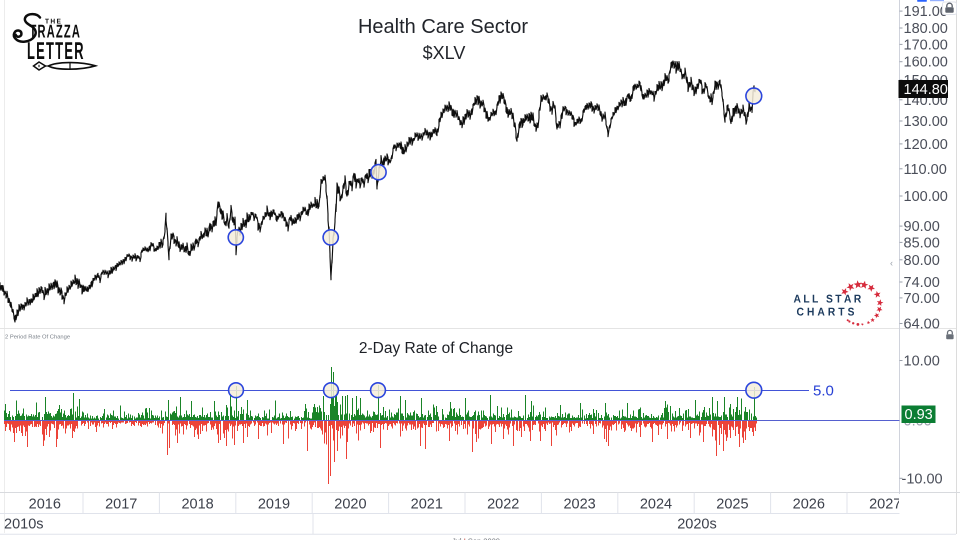  Describe the element at coordinates (476, 538) in the screenshot. I see `svg-text: Jul I Sep 2020` at that location.